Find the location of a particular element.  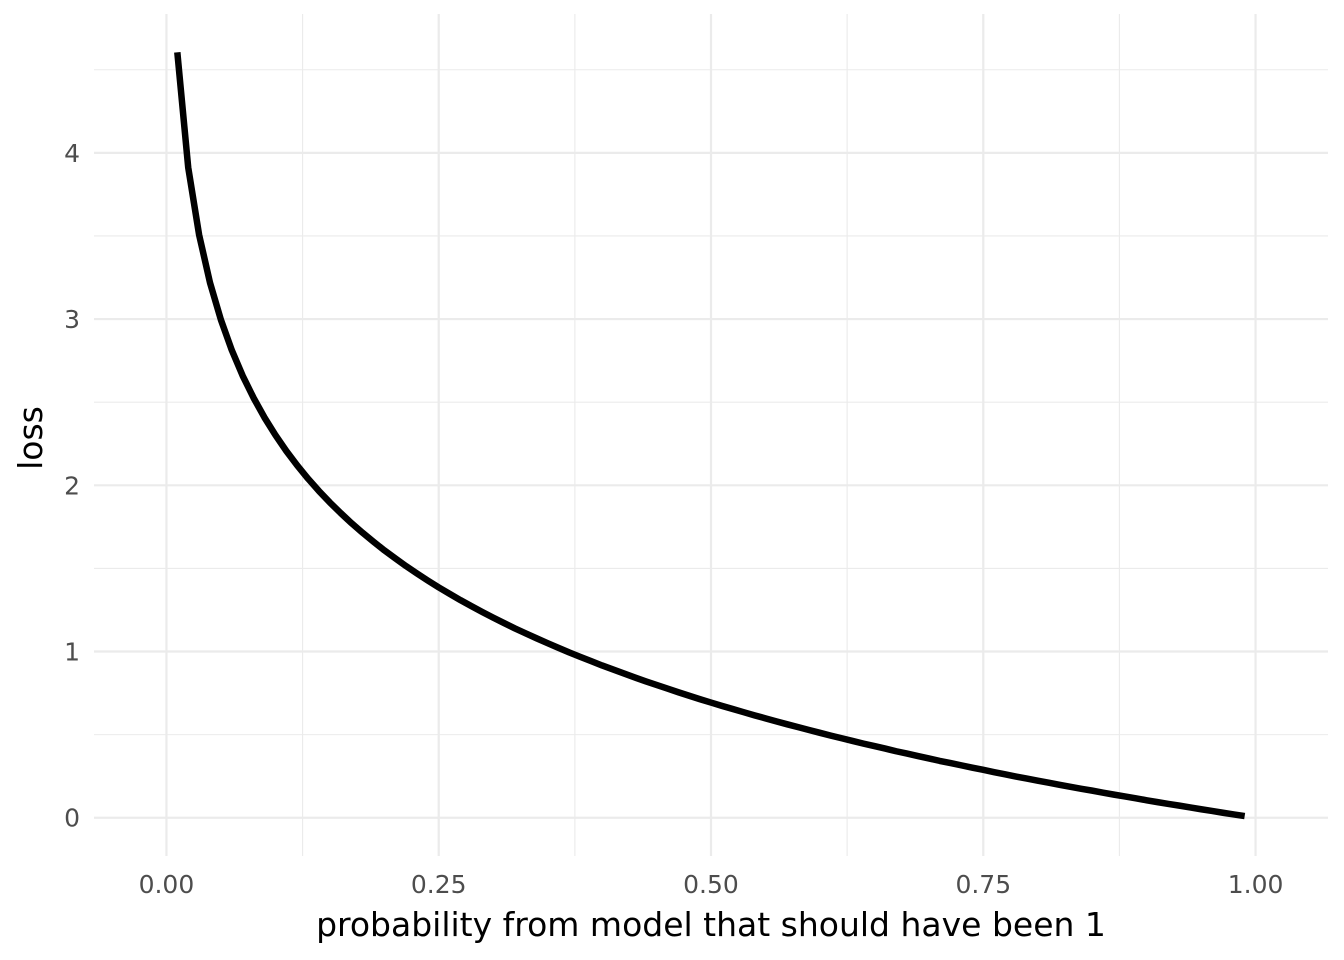

x-tick-label: 1.00 is located at coordinates (1256, 884).